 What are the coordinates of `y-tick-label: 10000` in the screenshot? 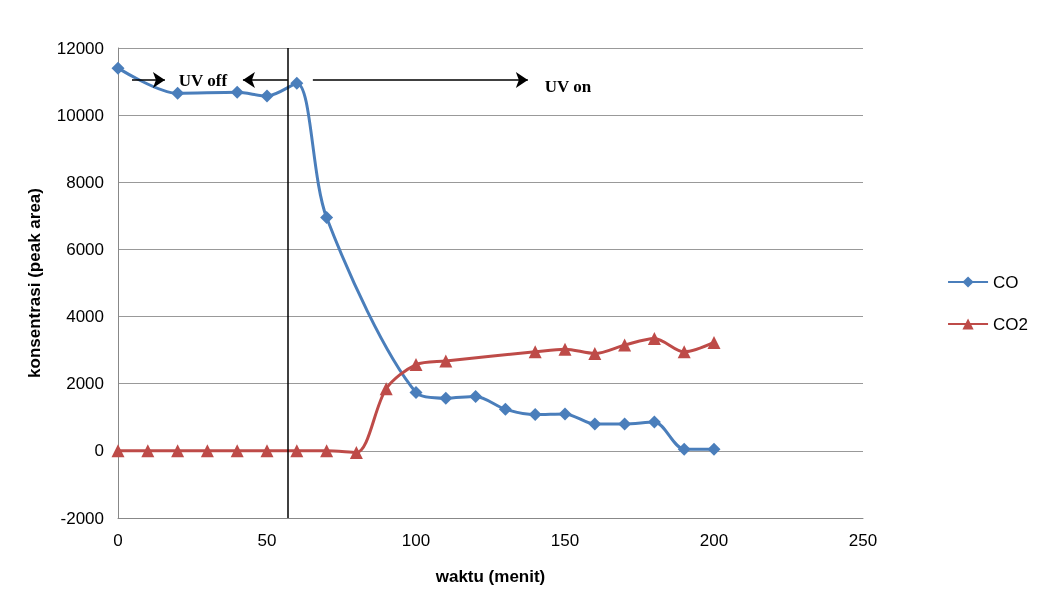 It's located at (80, 115).